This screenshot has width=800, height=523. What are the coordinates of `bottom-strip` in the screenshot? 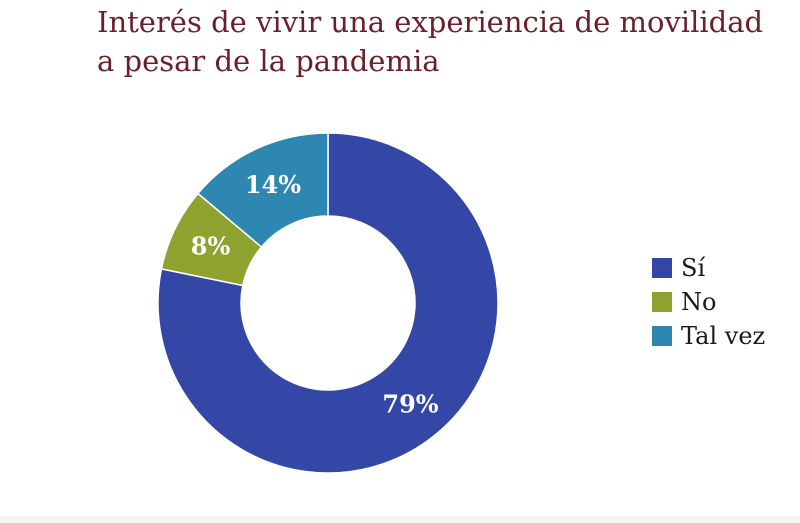 It's located at (400, 519).